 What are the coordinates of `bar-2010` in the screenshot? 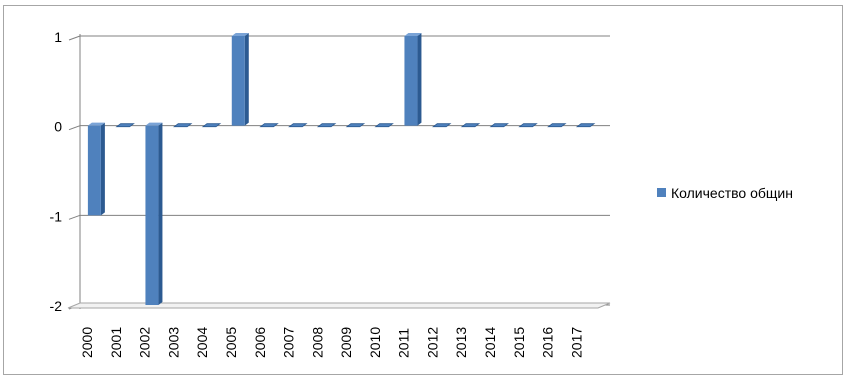 It's located at (384, 125).